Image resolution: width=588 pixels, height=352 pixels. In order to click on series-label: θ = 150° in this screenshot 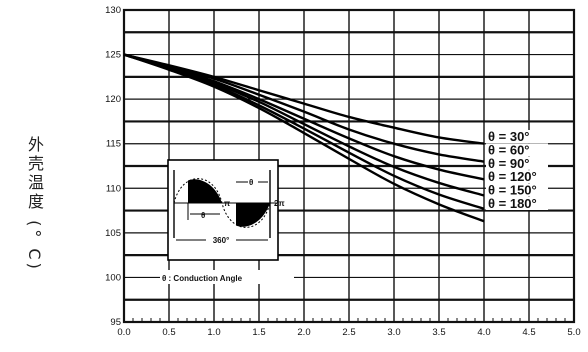, I will do `click(512, 190)`.